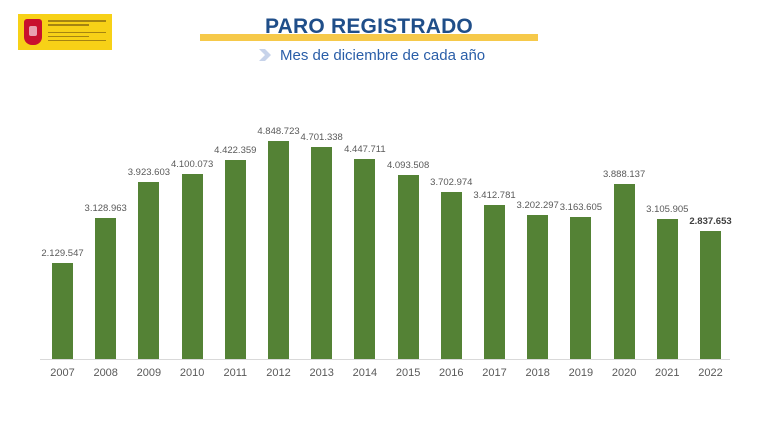 The height and width of the screenshot is (431, 768). I want to click on x-tick-label-2019: 2019, so click(581, 373).